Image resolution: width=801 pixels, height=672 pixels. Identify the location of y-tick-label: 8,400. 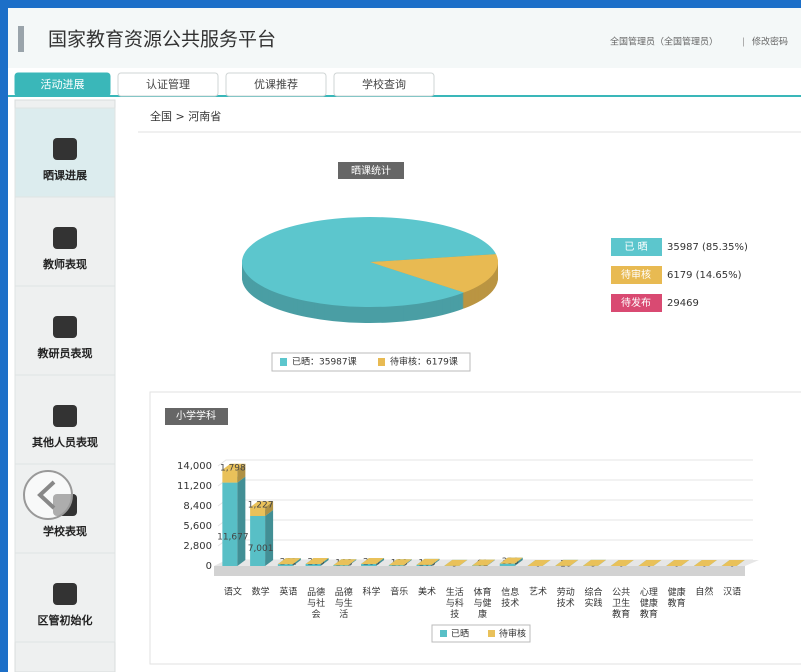
(197, 506).